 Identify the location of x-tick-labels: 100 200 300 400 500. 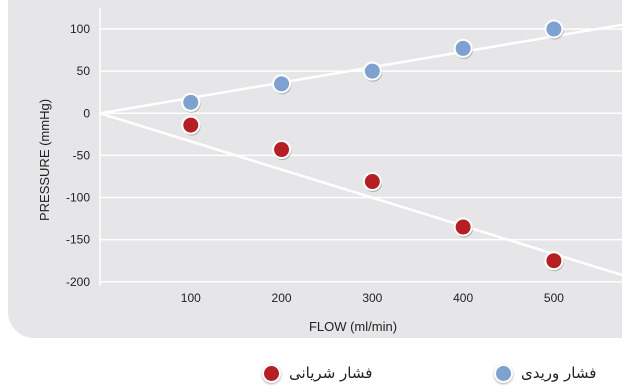
(372, 298).